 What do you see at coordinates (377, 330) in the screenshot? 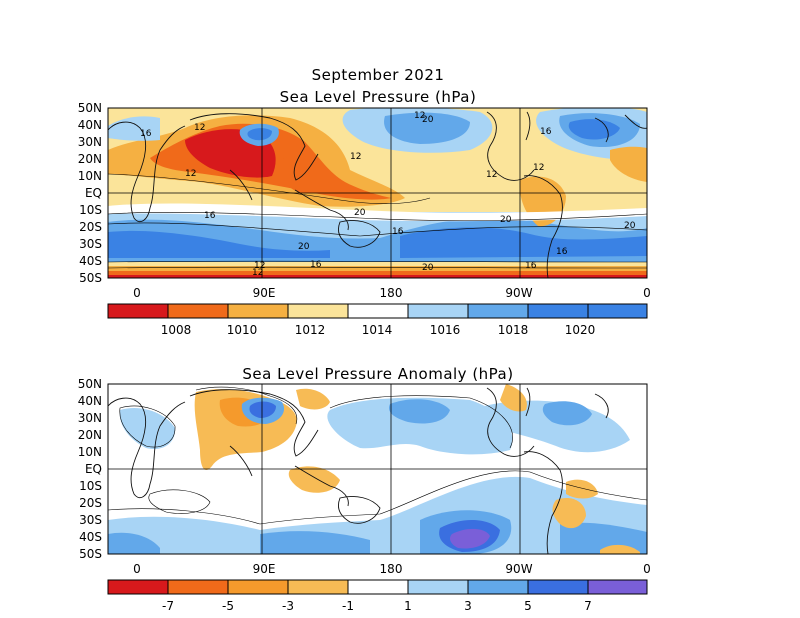
I see `colorbar-label: 1014` at bounding box center [377, 330].